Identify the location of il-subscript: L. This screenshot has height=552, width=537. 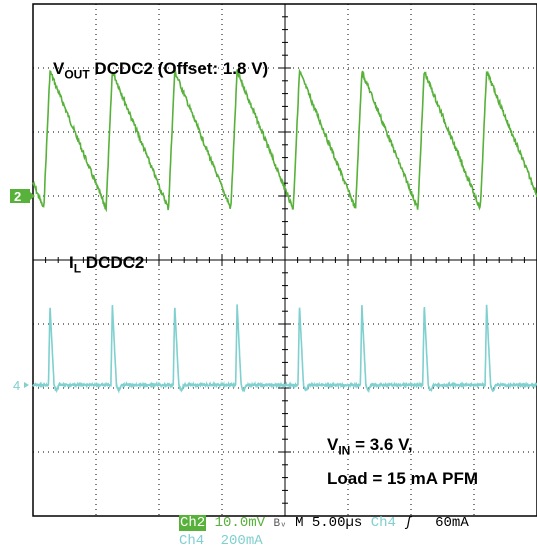
(77, 268).